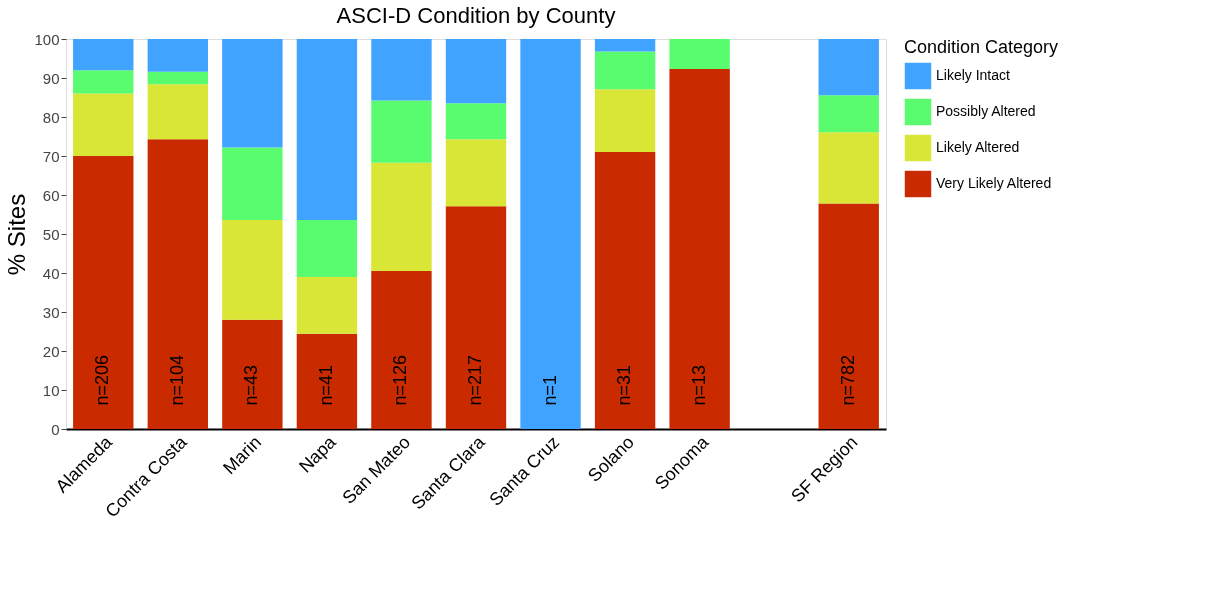 This screenshot has height=595, width=1220. Describe the element at coordinates (400, 380) in the screenshot. I see `annotation: n=126` at that location.